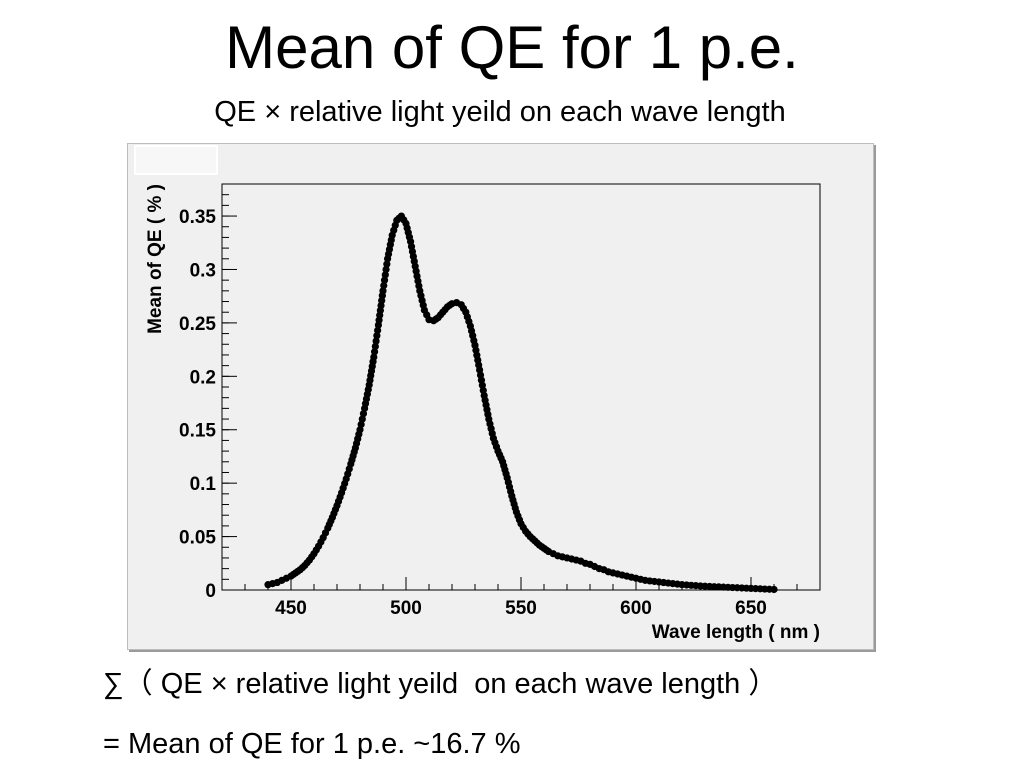 Image resolution: width=1024 pixels, height=768 pixels. I want to click on x-tick-label: 650, so click(751, 608).